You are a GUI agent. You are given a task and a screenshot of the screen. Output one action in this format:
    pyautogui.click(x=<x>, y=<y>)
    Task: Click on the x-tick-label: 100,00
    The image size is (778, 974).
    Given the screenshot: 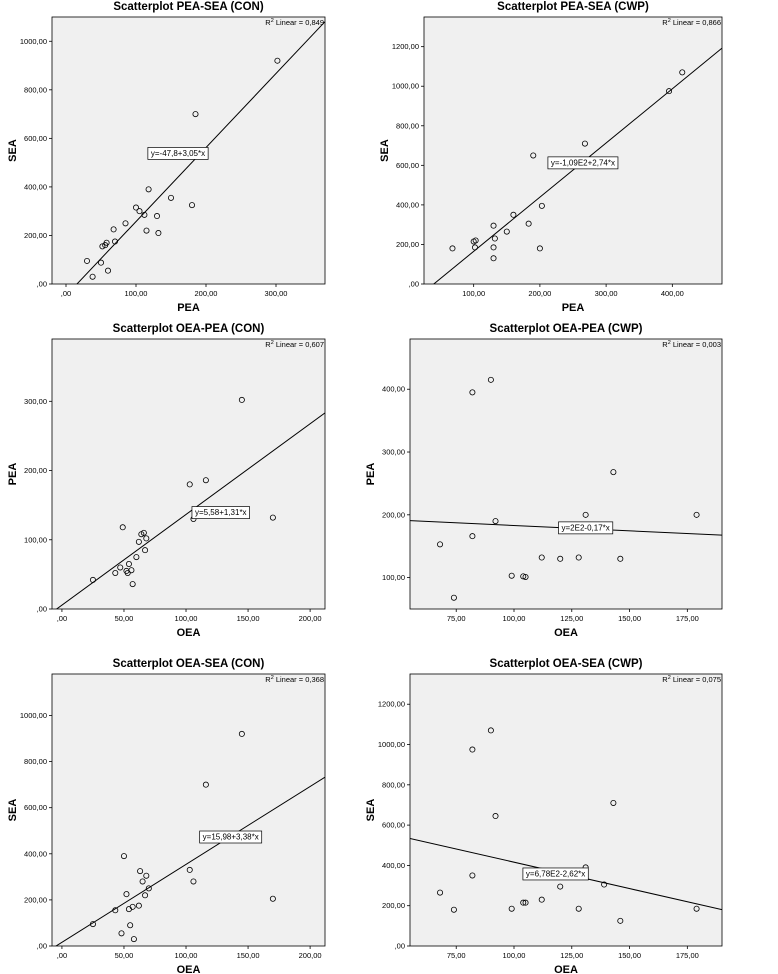 What is the action you would take?
    pyautogui.click(x=136, y=293)
    